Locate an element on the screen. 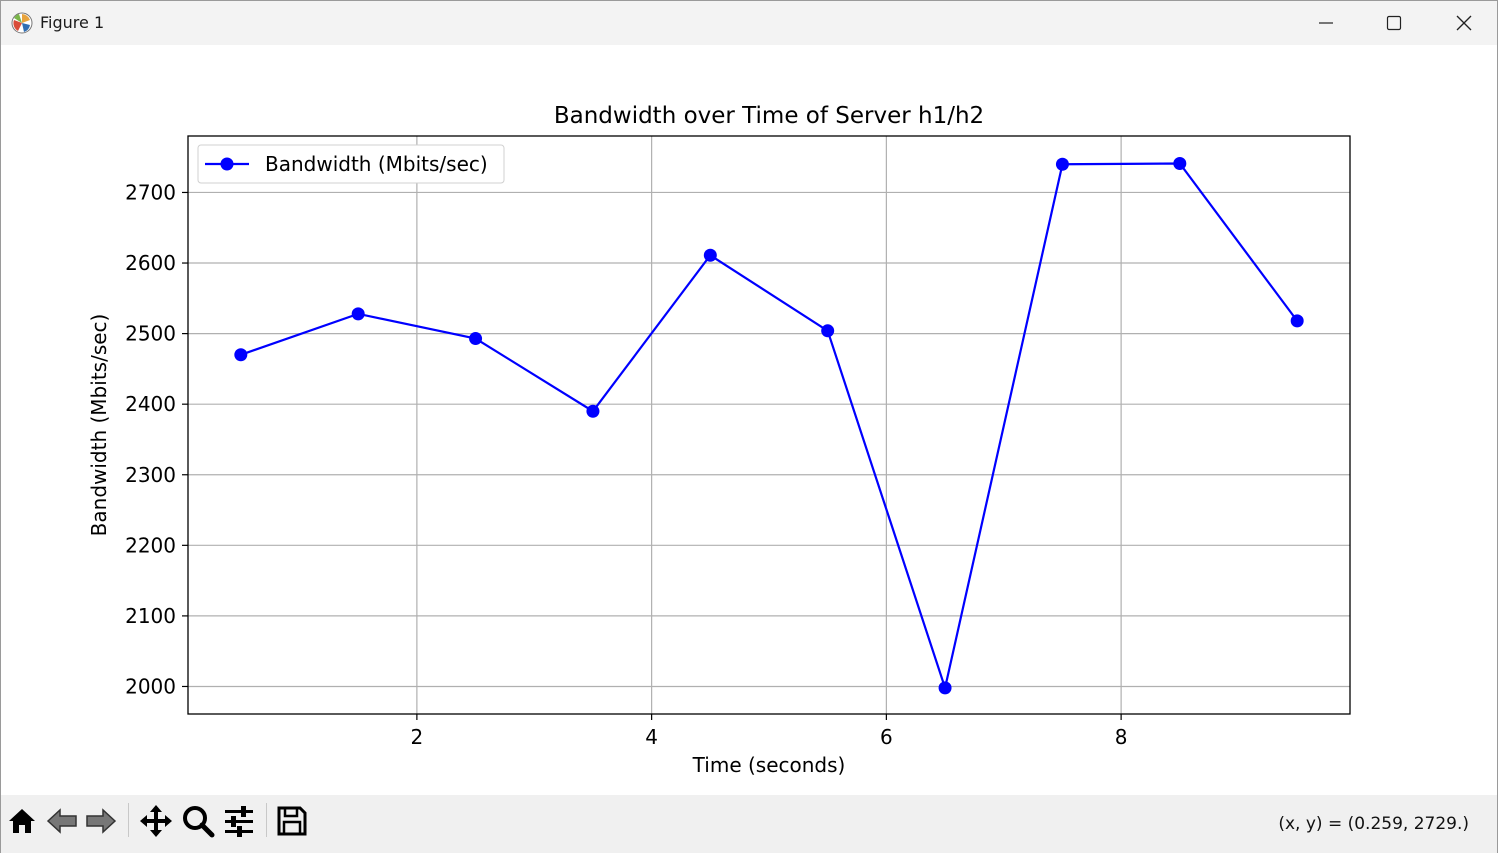  y-tick-label: 2400 is located at coordinates (150, 404).